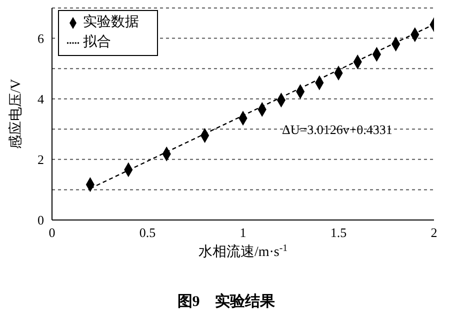 This screenshot has height=322, width=452. What do you see at coordinates (147, 232) in the screenshot?
I see `x-tick-label: 0.5` at bounding box center [147, 232].